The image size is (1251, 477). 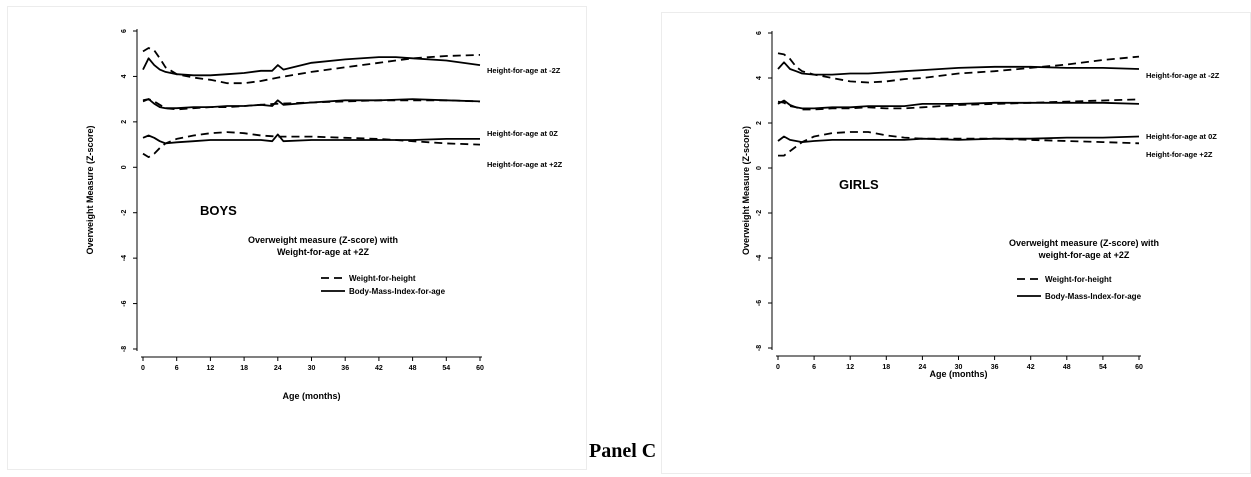 What do you see at coordinates (623, 451) in the screenshot?
I see `panel-caption: Panel C` at bounding box center [623, 451].